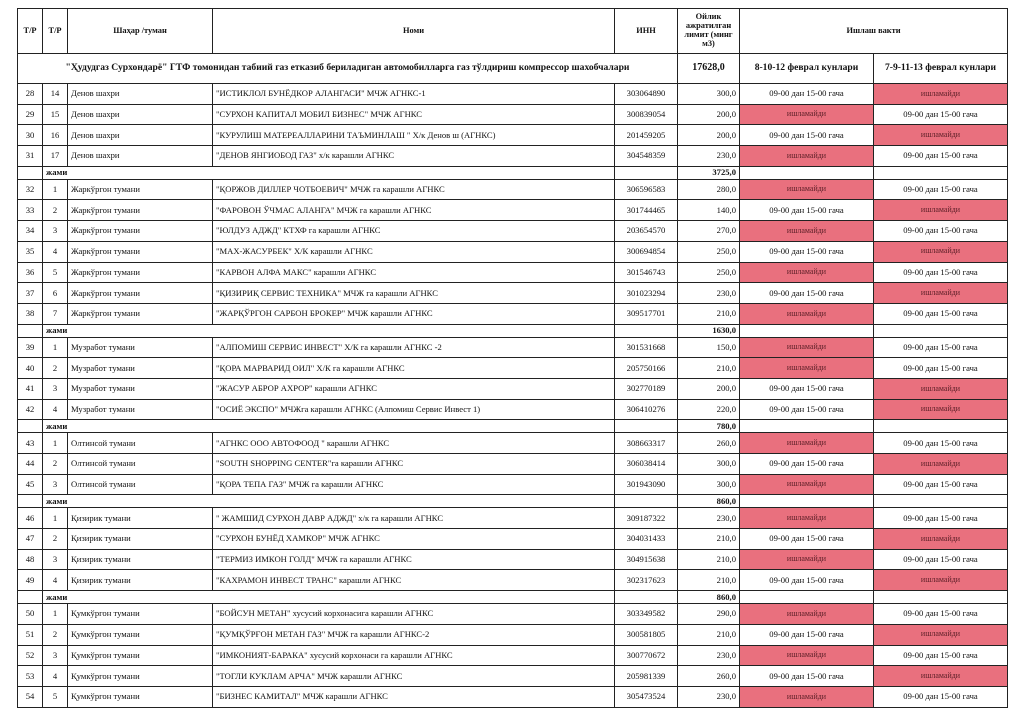 Image resolution: width=1024 pixels, height=723 pixels. Describe the element at coordinates (646, 156) in the screenshot. I see `row-inn: 304548359` at that location.